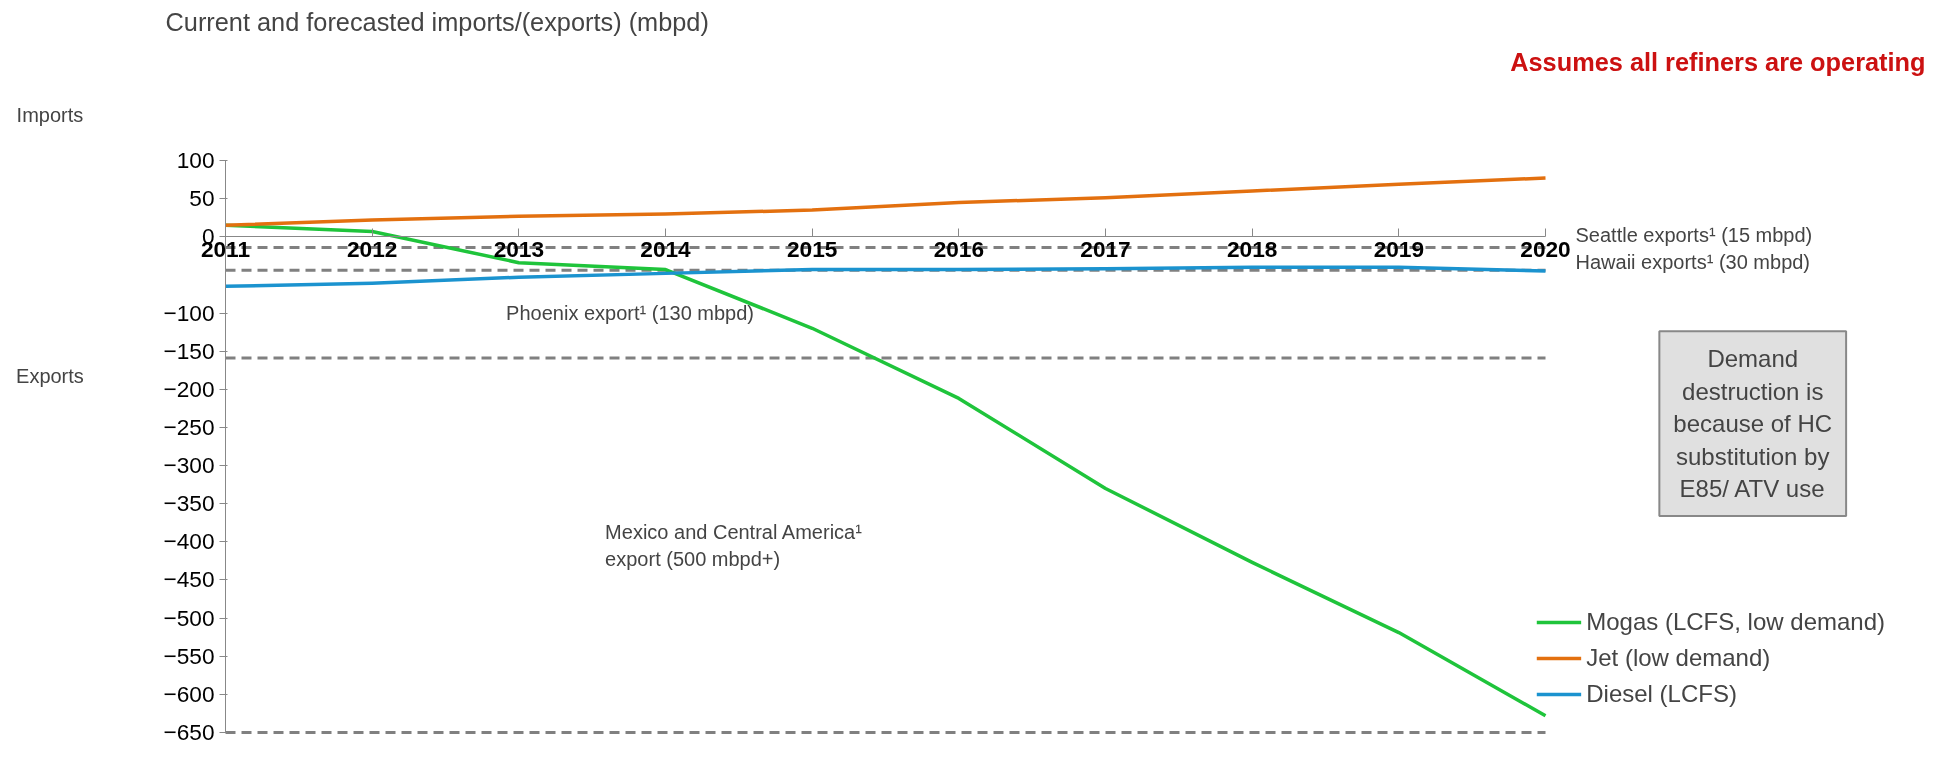 Image resolution: width=1942 pixels, height=770 pixels. What do you see at coordinates (202, 198) in the screenshot?
I see `y-tick-label: 50` at bounding box center [202, 198].